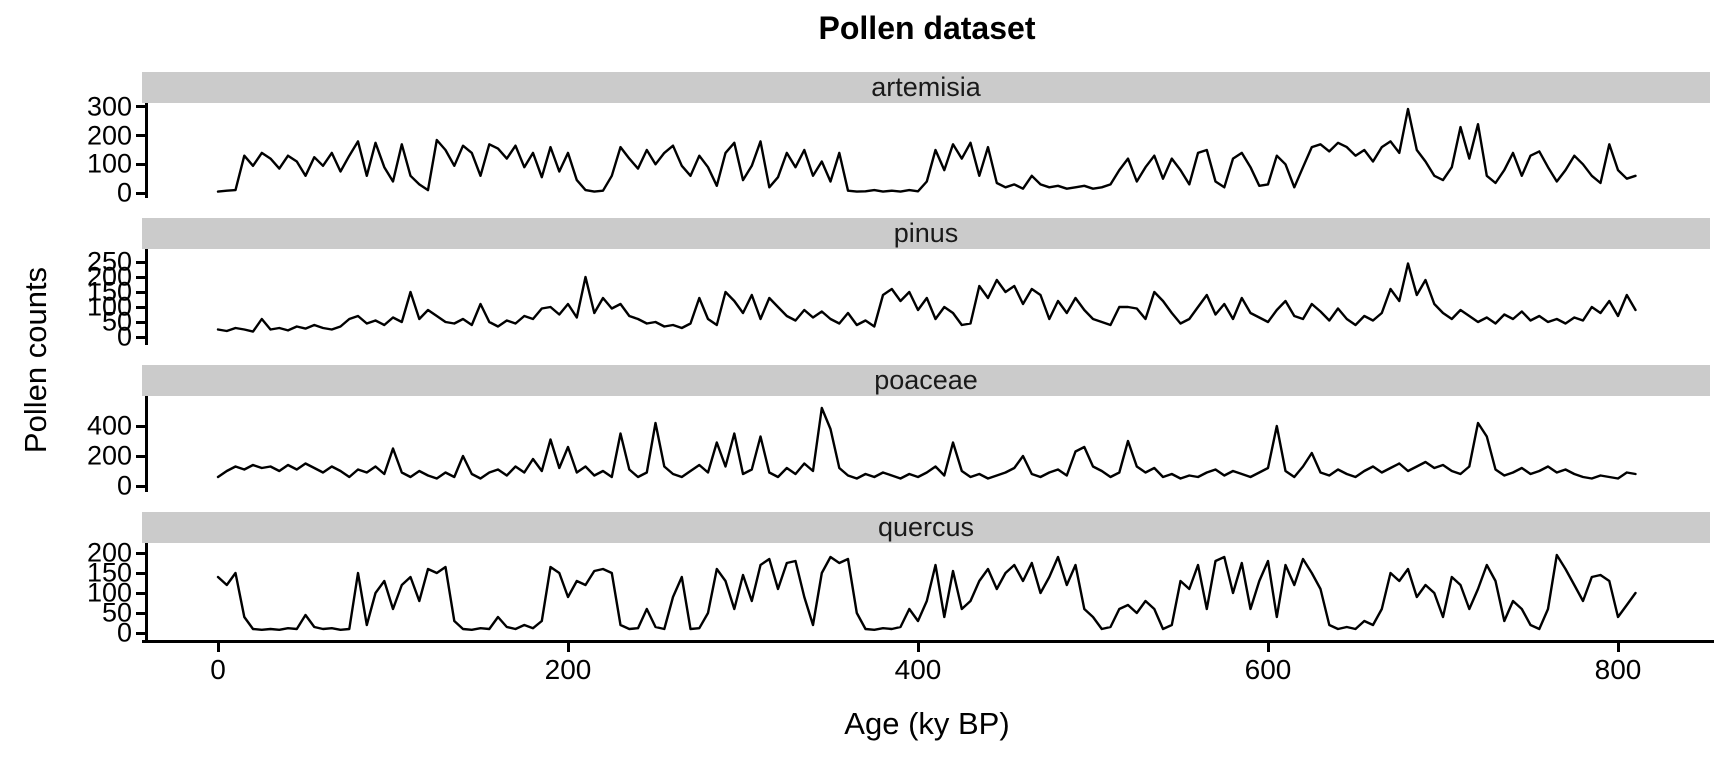  I want to click on y-tick-label: 250, so click(109, 261).